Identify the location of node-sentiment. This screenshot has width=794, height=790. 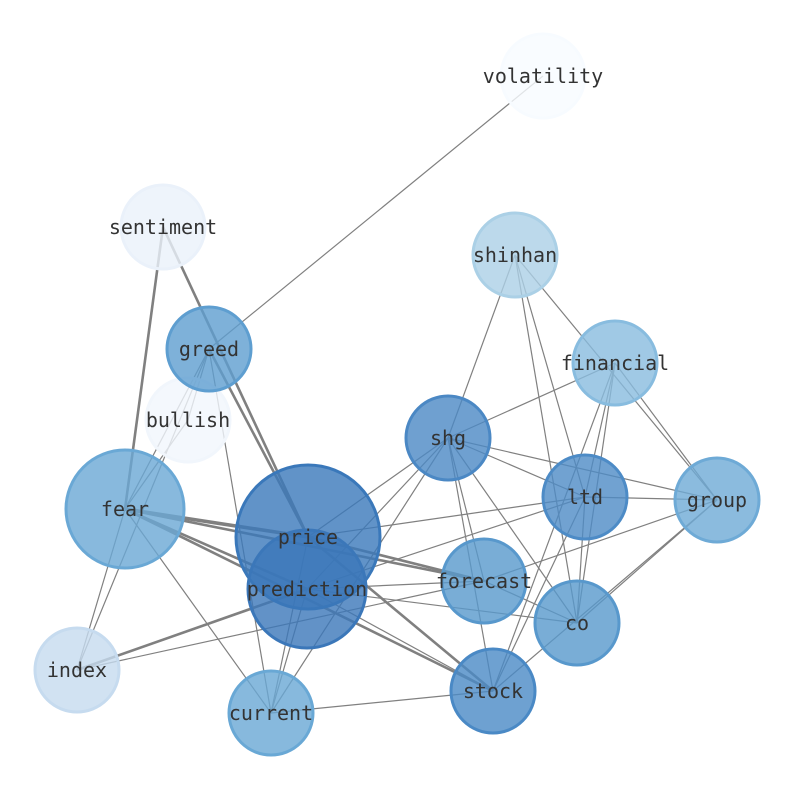
(163, 227).